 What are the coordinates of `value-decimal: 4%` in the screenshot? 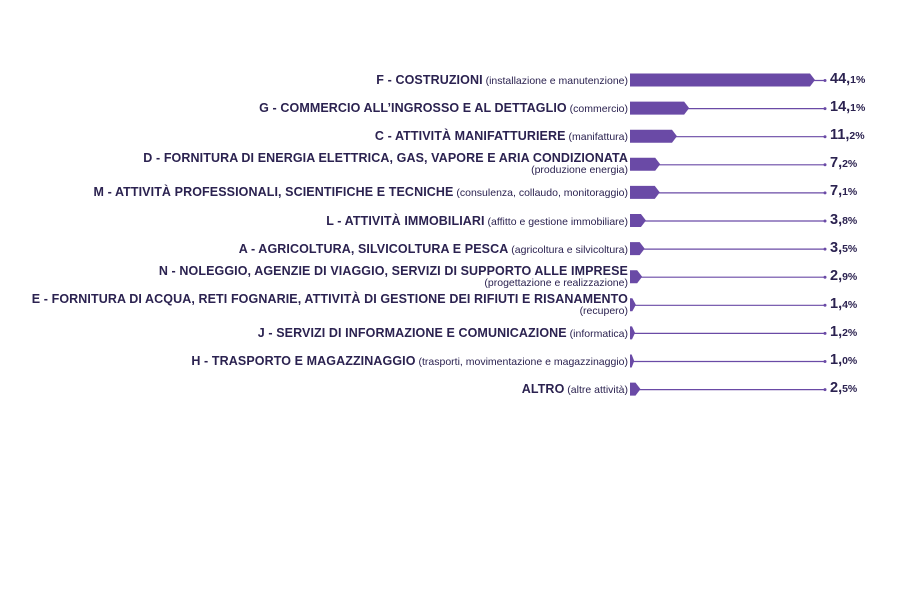 It's located at (850, 304).